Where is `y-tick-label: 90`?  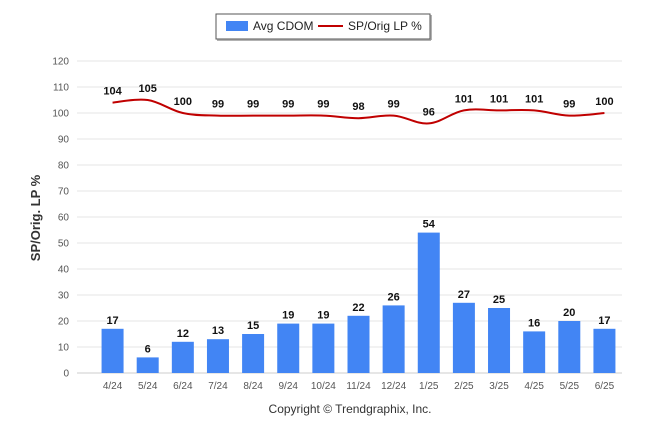
y-tick-label: 90 is located at coordinates (64, 140).